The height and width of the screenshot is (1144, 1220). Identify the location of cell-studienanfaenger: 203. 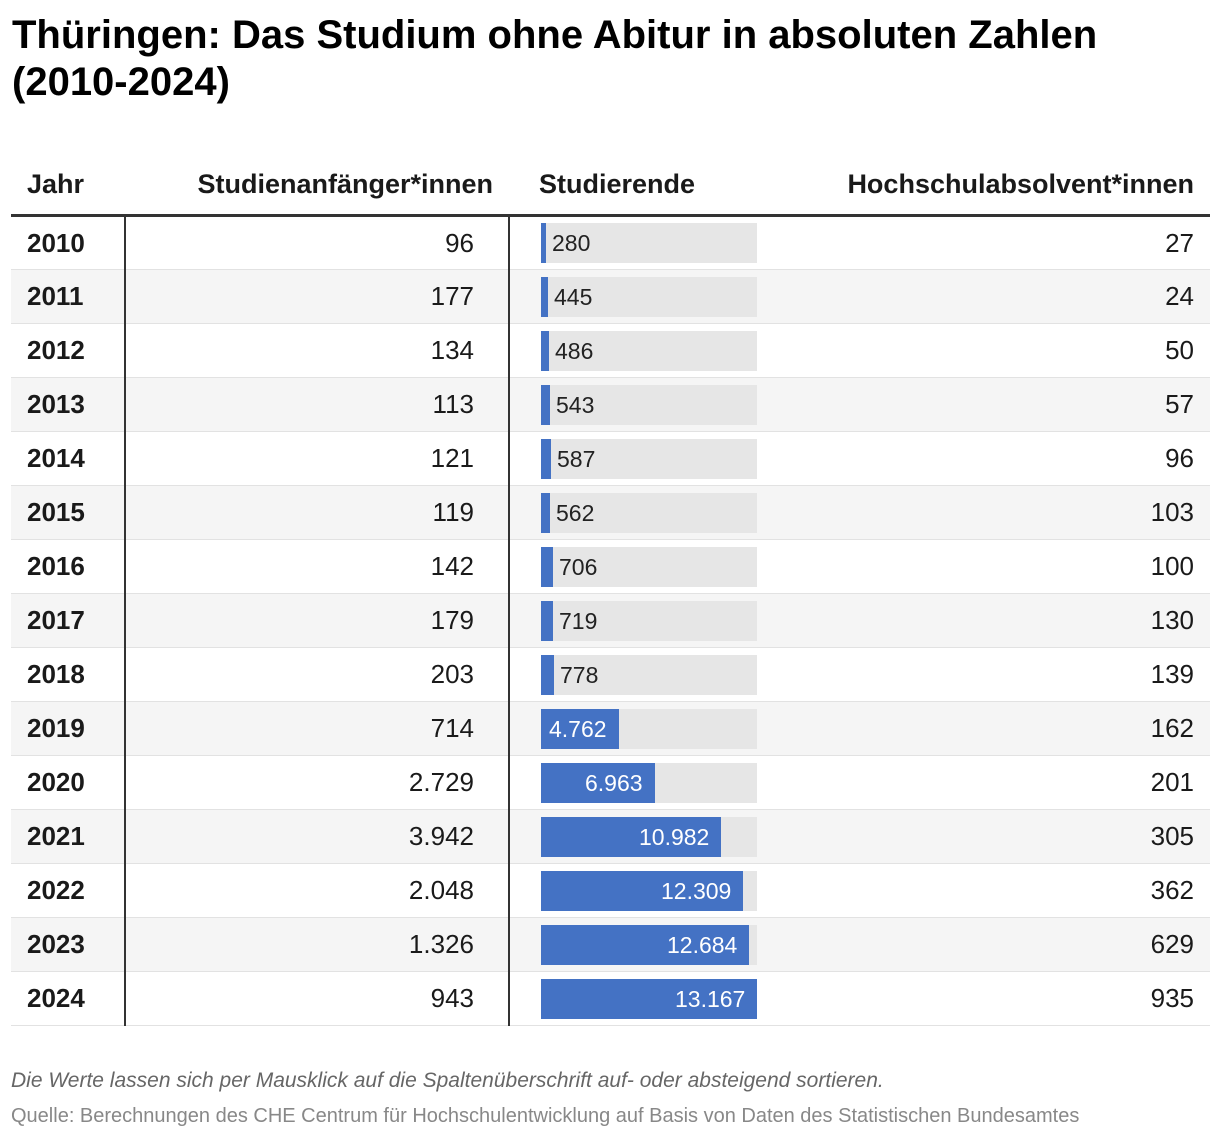
(317, 674).